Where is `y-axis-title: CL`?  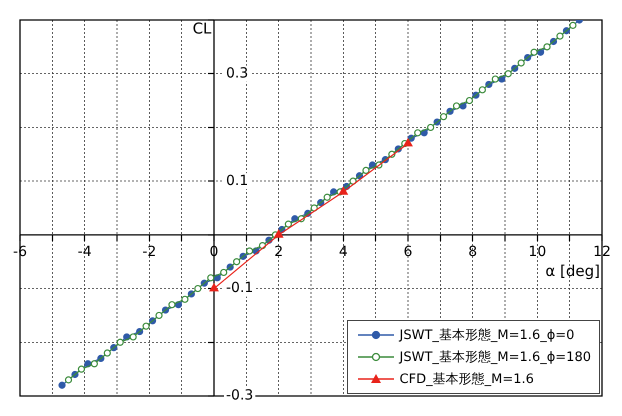
y-axis-title: CL is located at coordinates (202, 28).